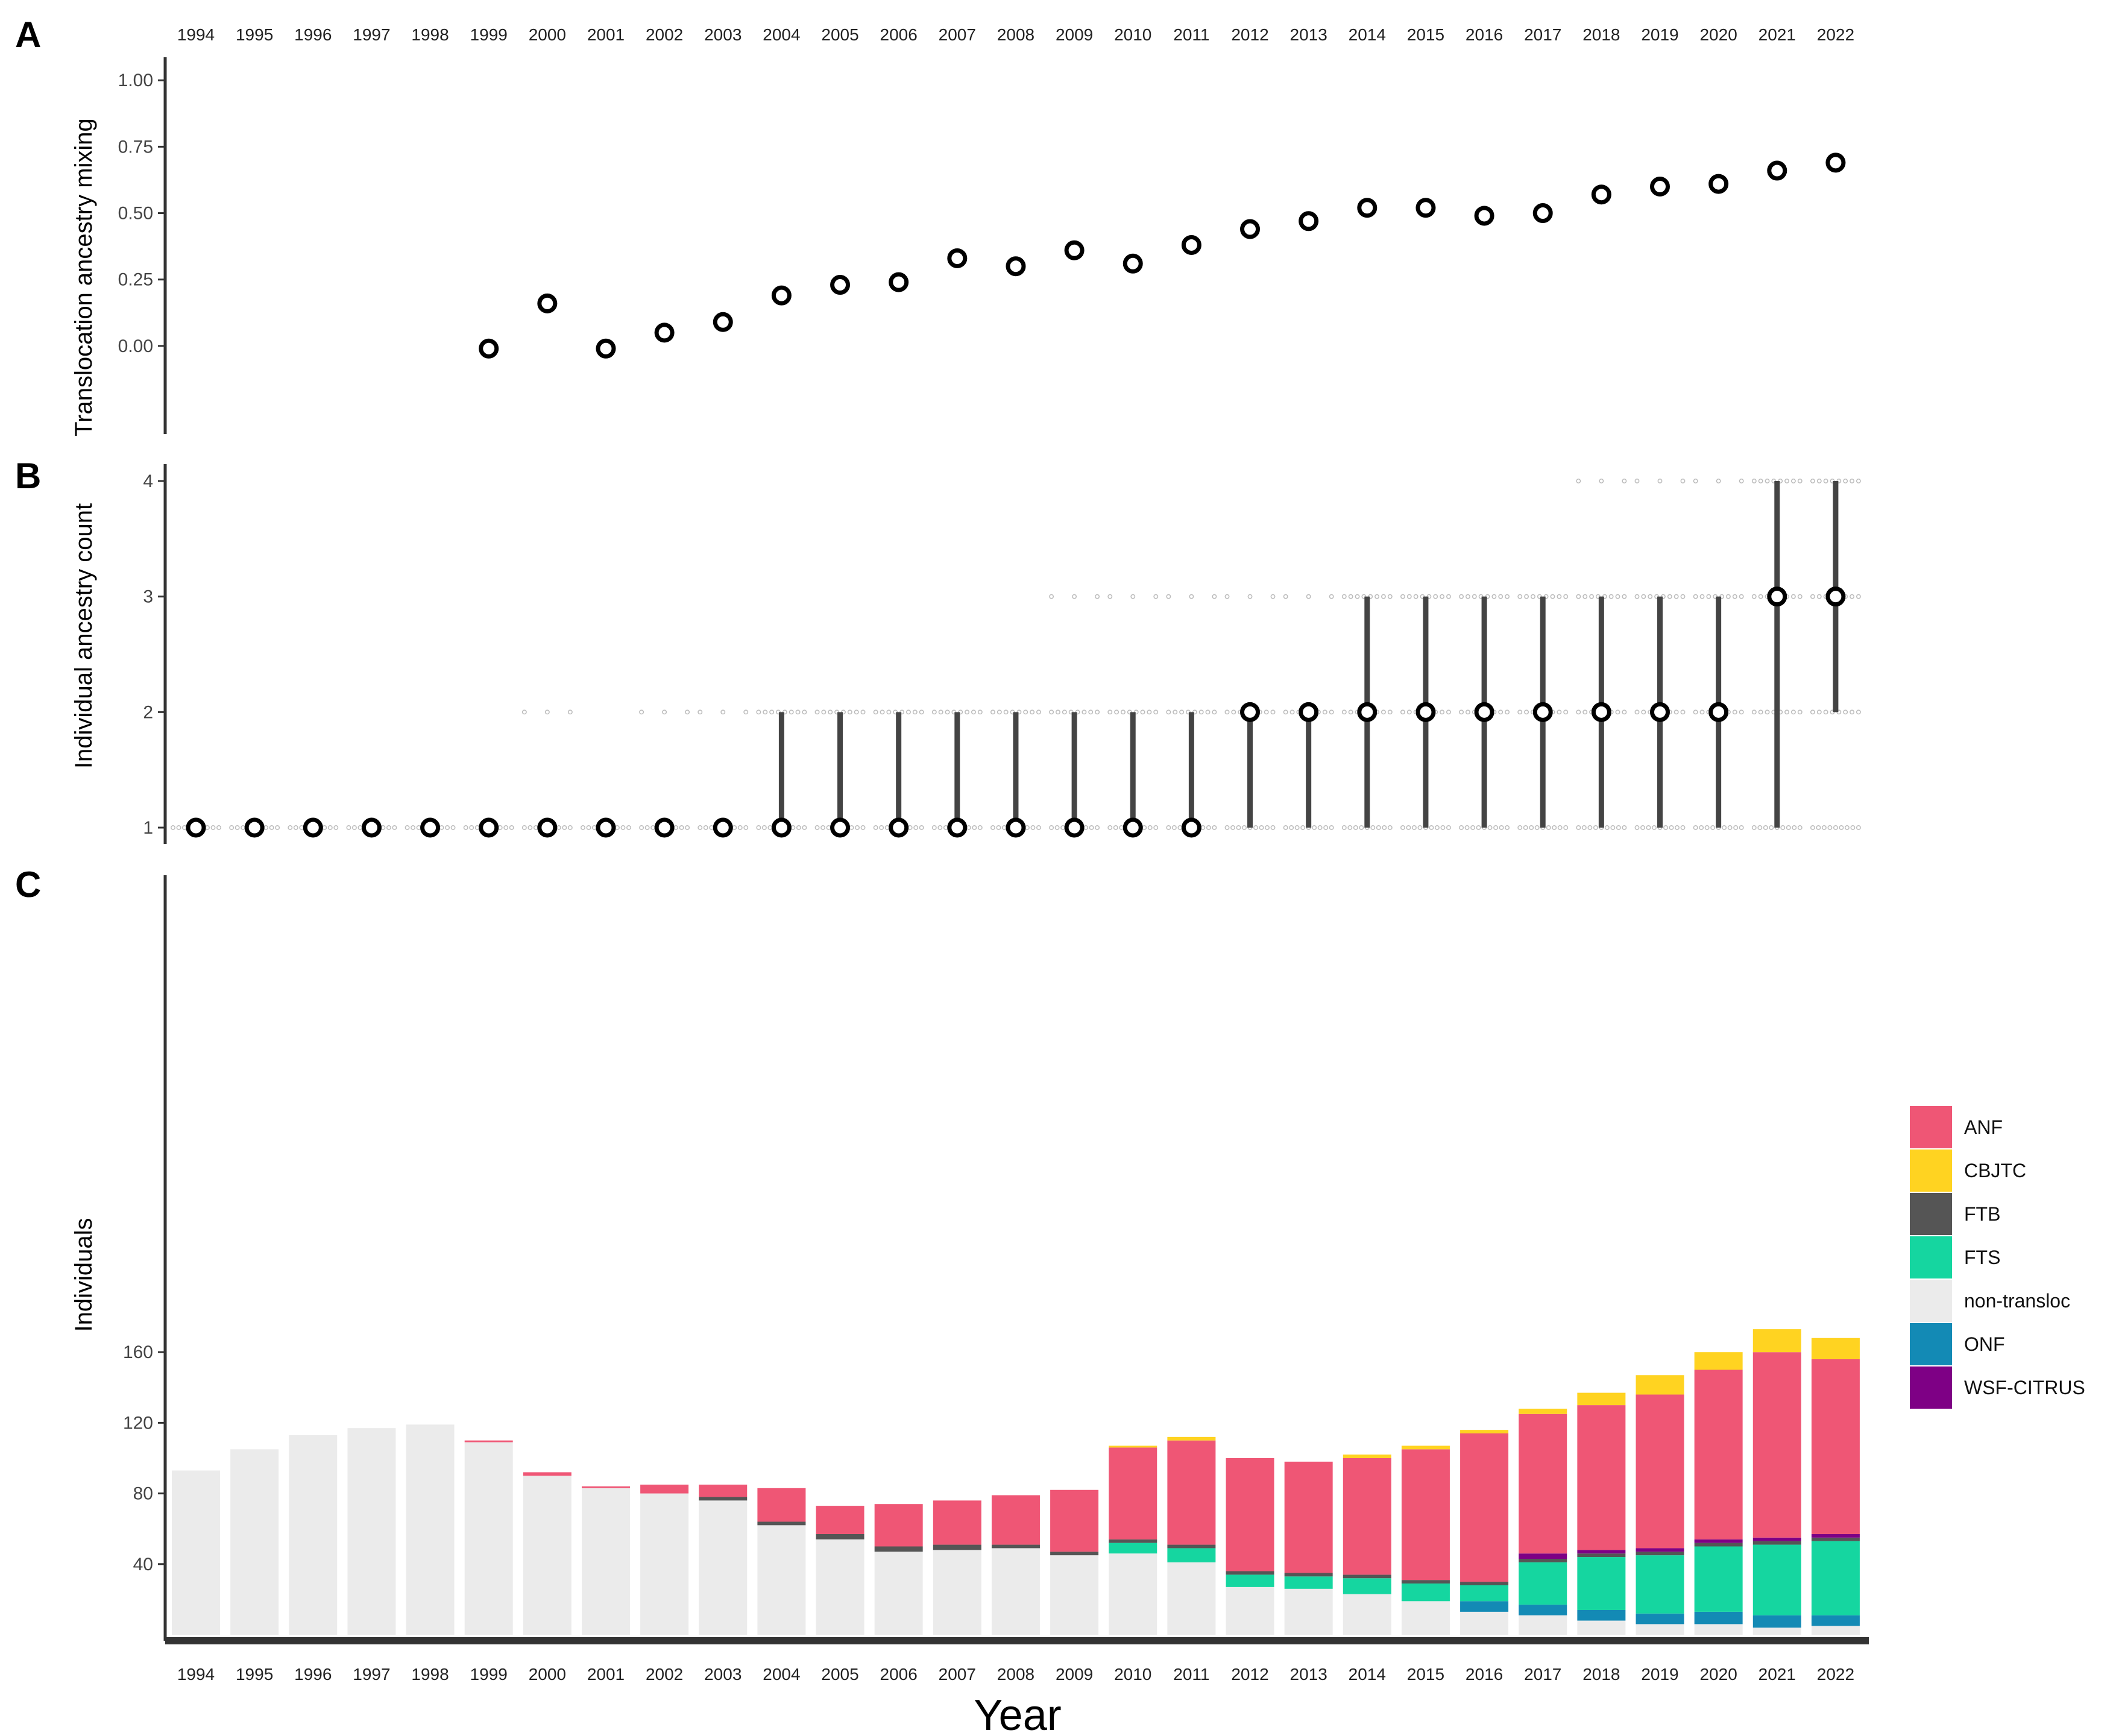 The height and width of the screenshot is (1736, 2116). I want to click on top-year-label: 2014, so click(1368, 34).